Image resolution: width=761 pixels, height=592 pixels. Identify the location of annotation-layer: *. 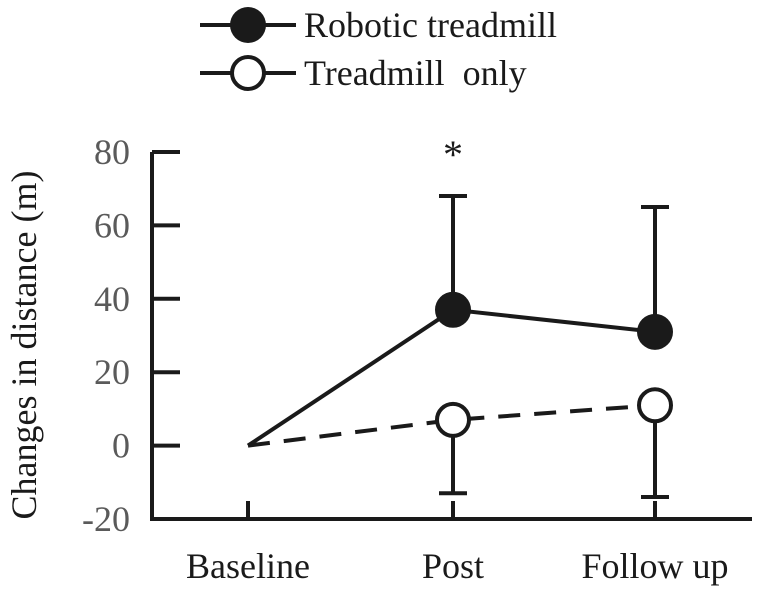
(453, 154).